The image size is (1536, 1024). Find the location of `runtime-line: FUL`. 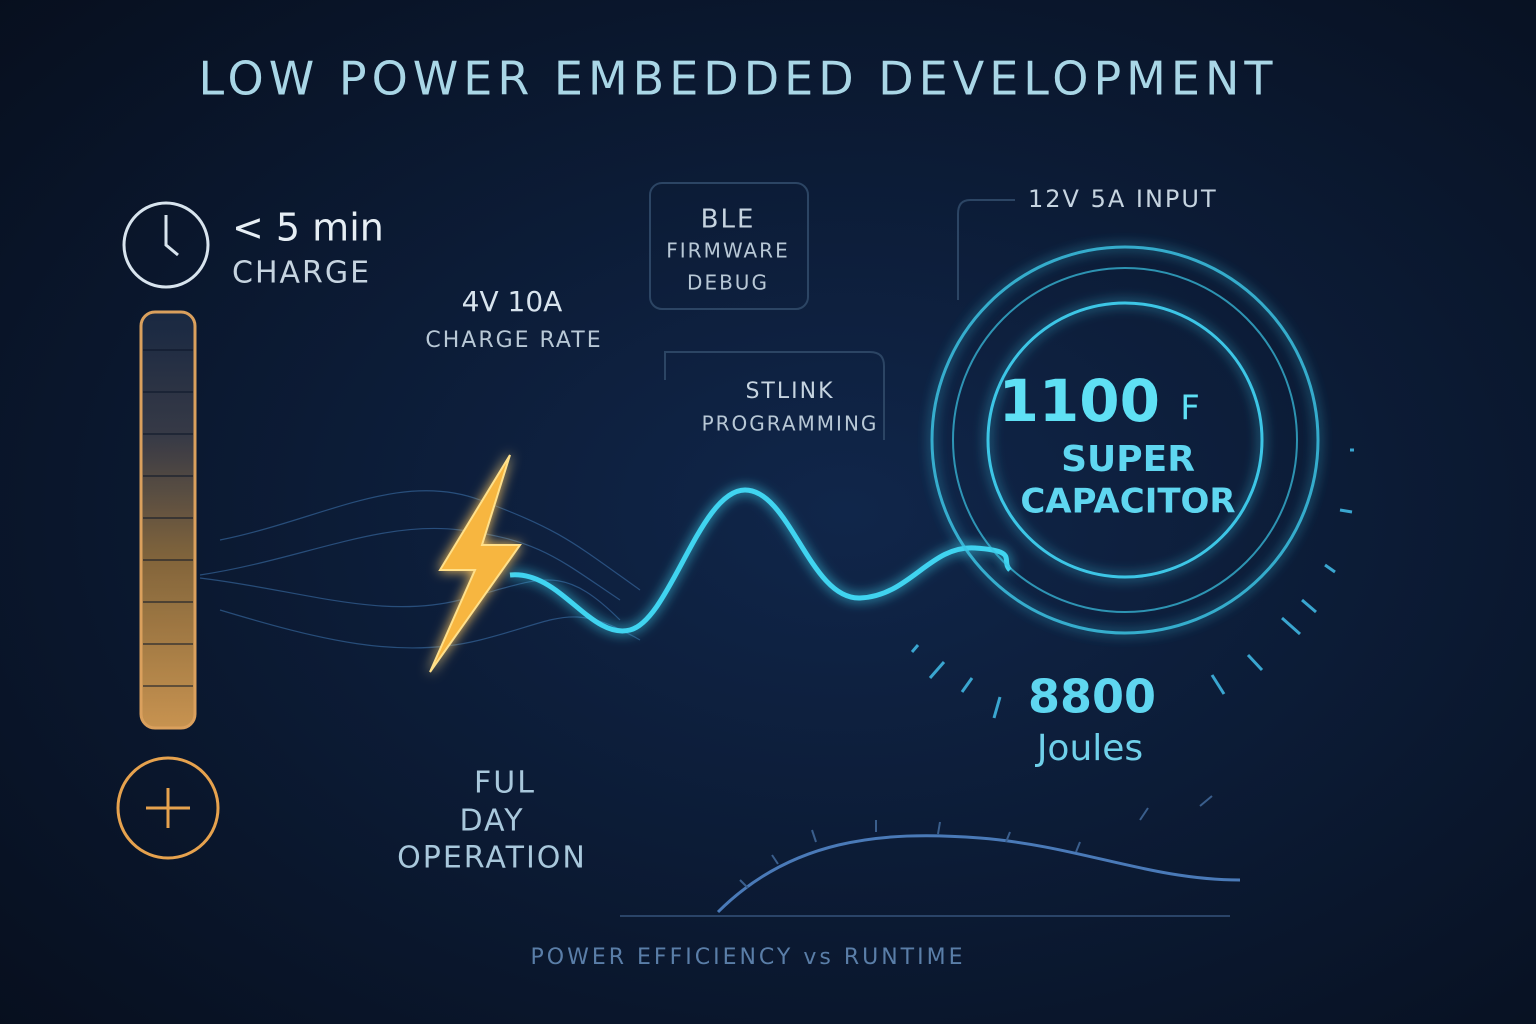

runtime-line: FUL is located at coordinates (505, 783).